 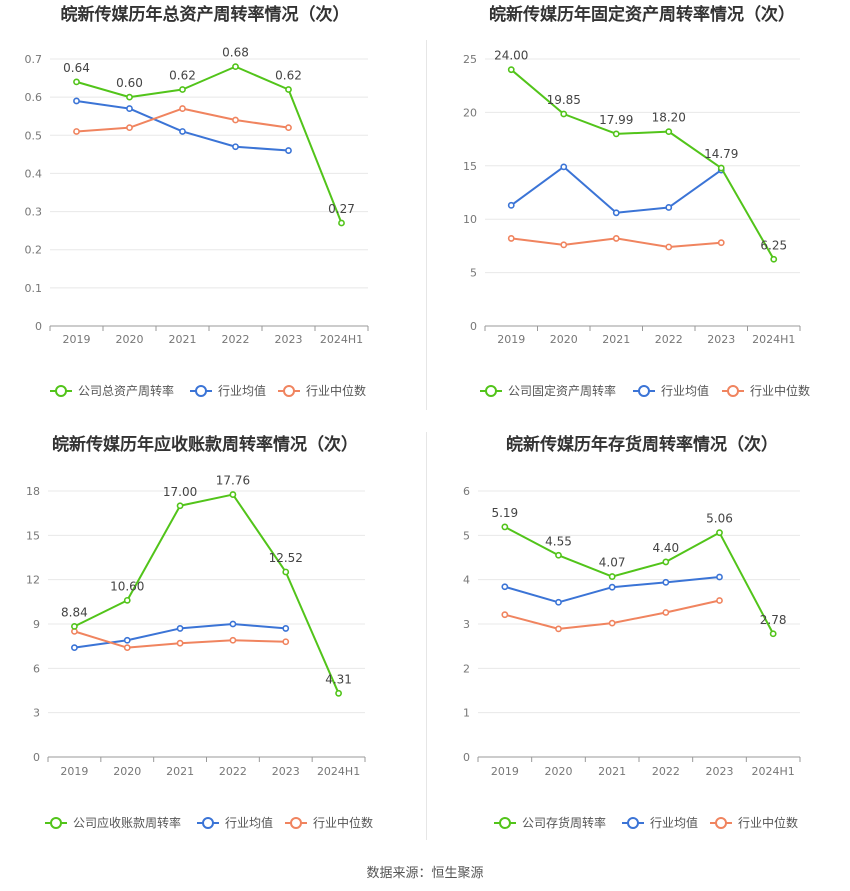 What do you see at coordinates (665, 548) in the screenshot?
I see `data-label: 4.40` at bounding box center [665, 548].